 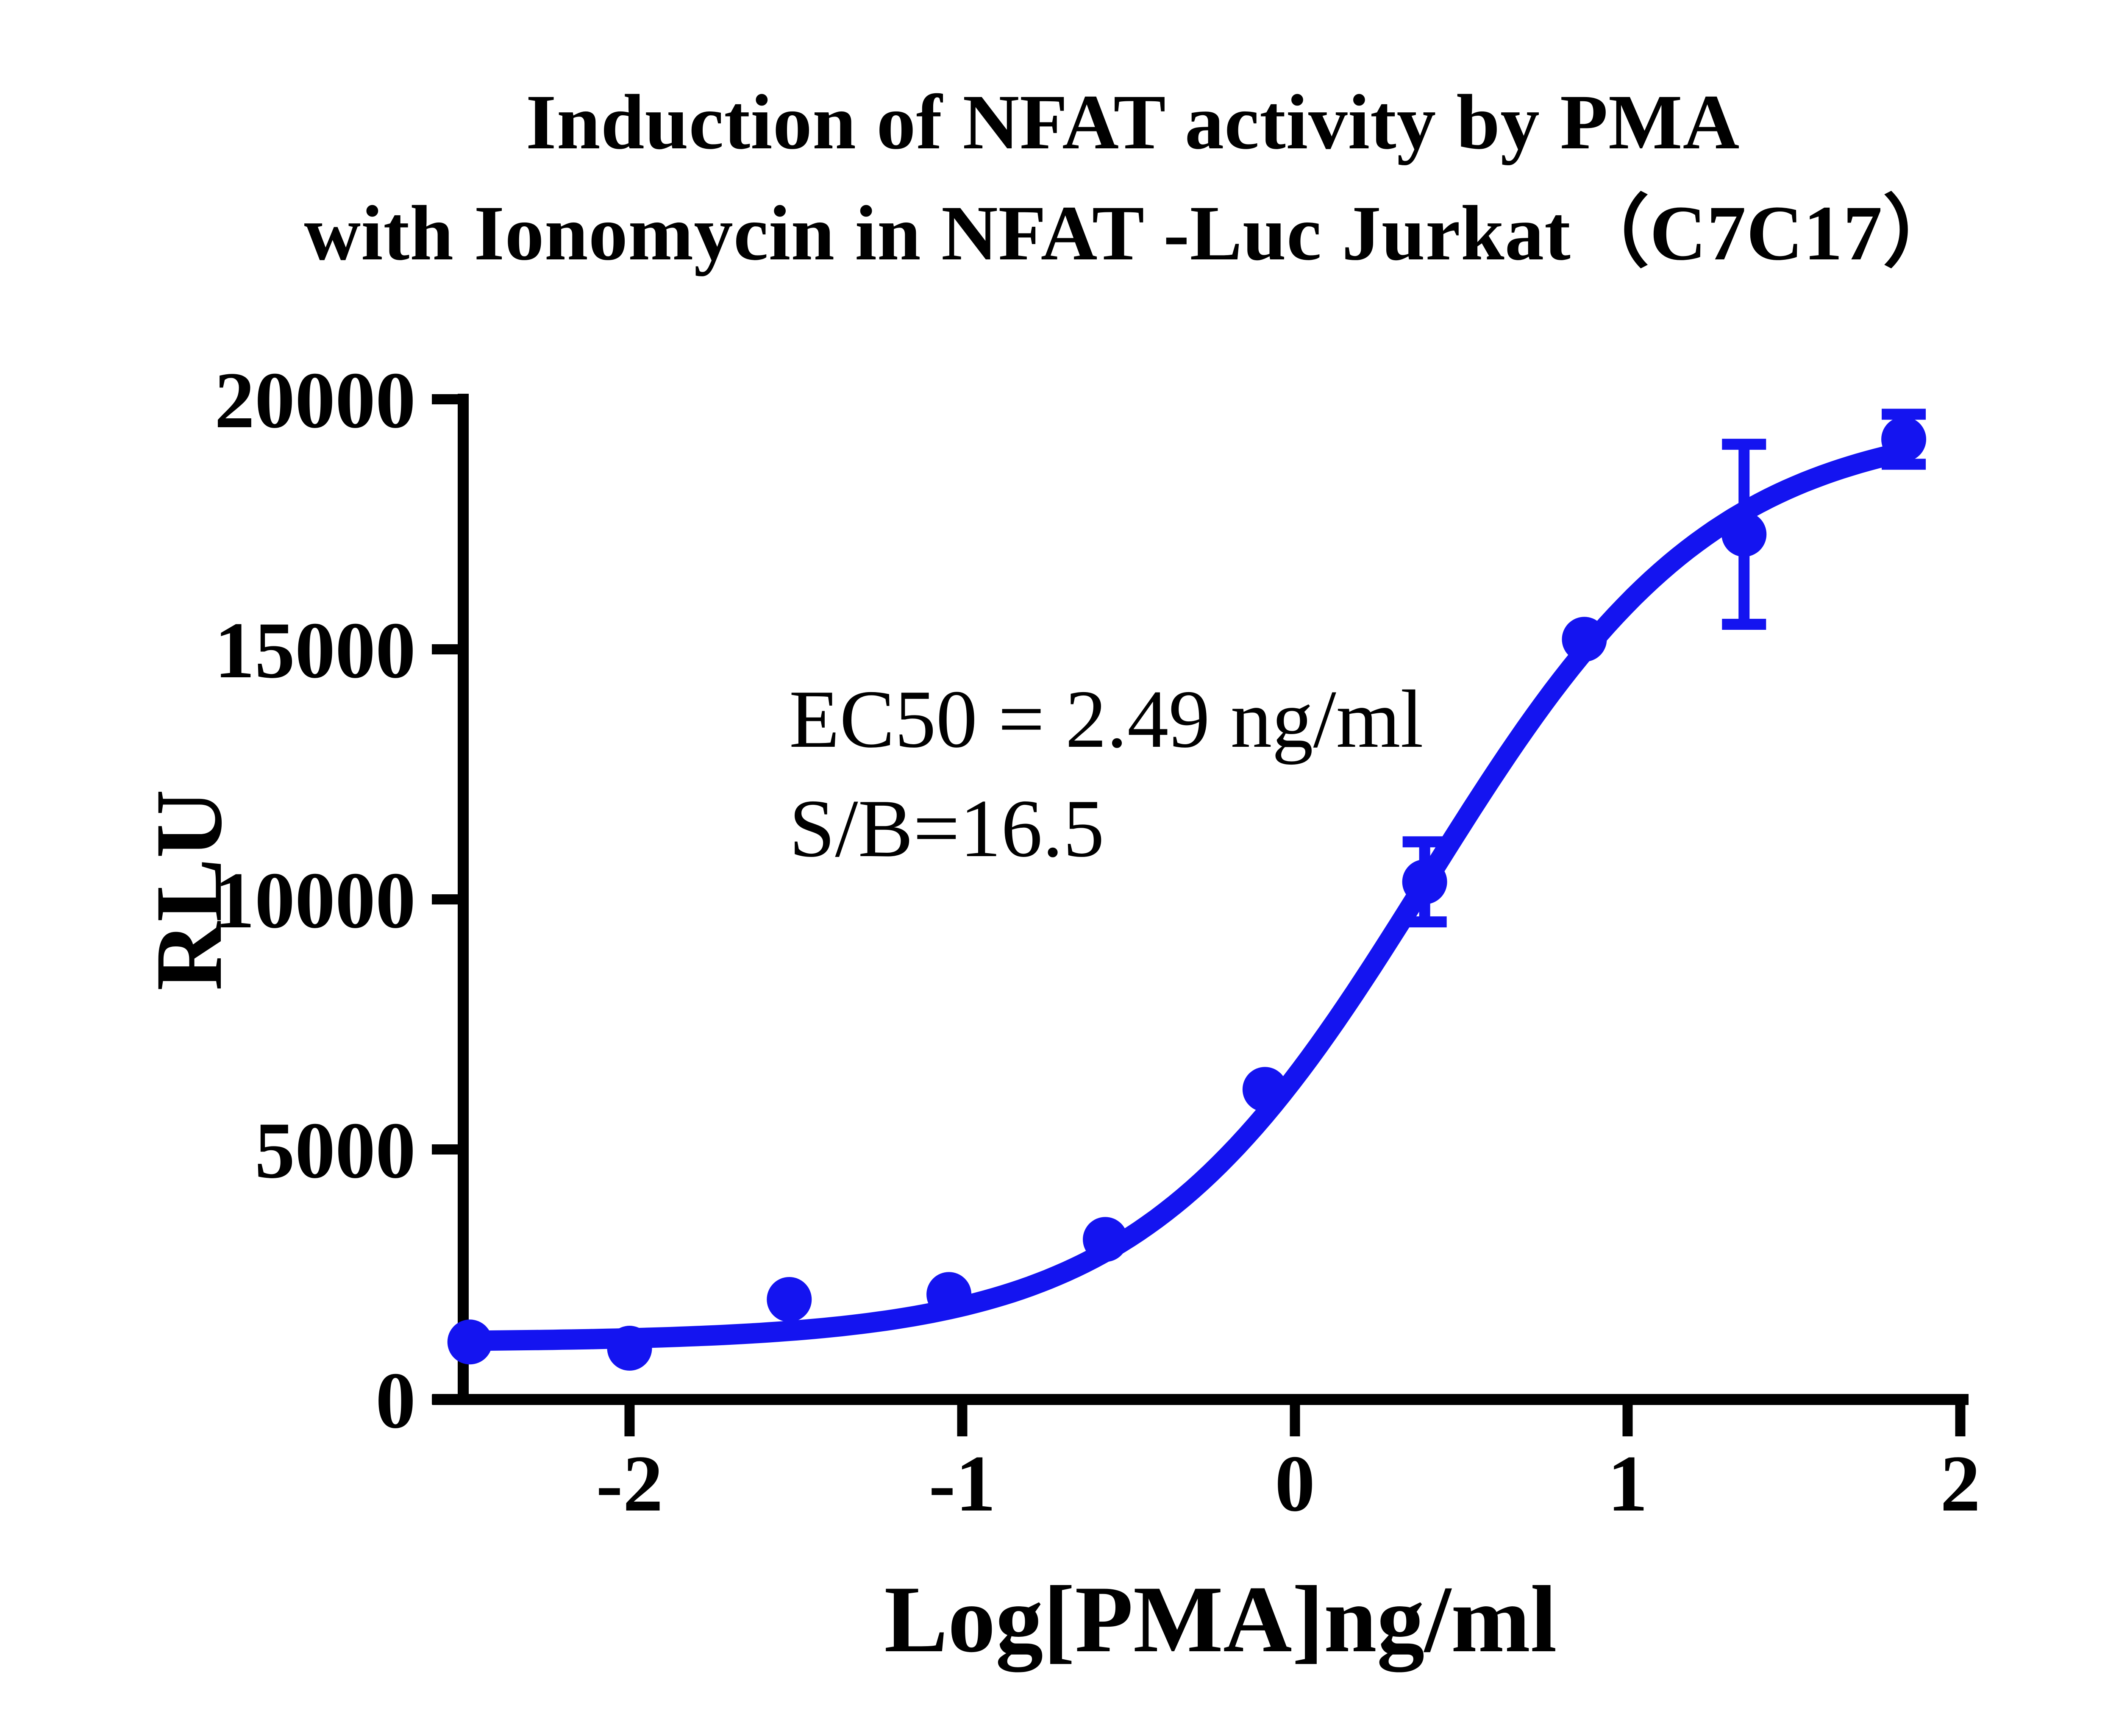 I want to click on annotation-block: EC50 = 2.49 ng/ml S/B=16.5, so click(x=1107, y=774).